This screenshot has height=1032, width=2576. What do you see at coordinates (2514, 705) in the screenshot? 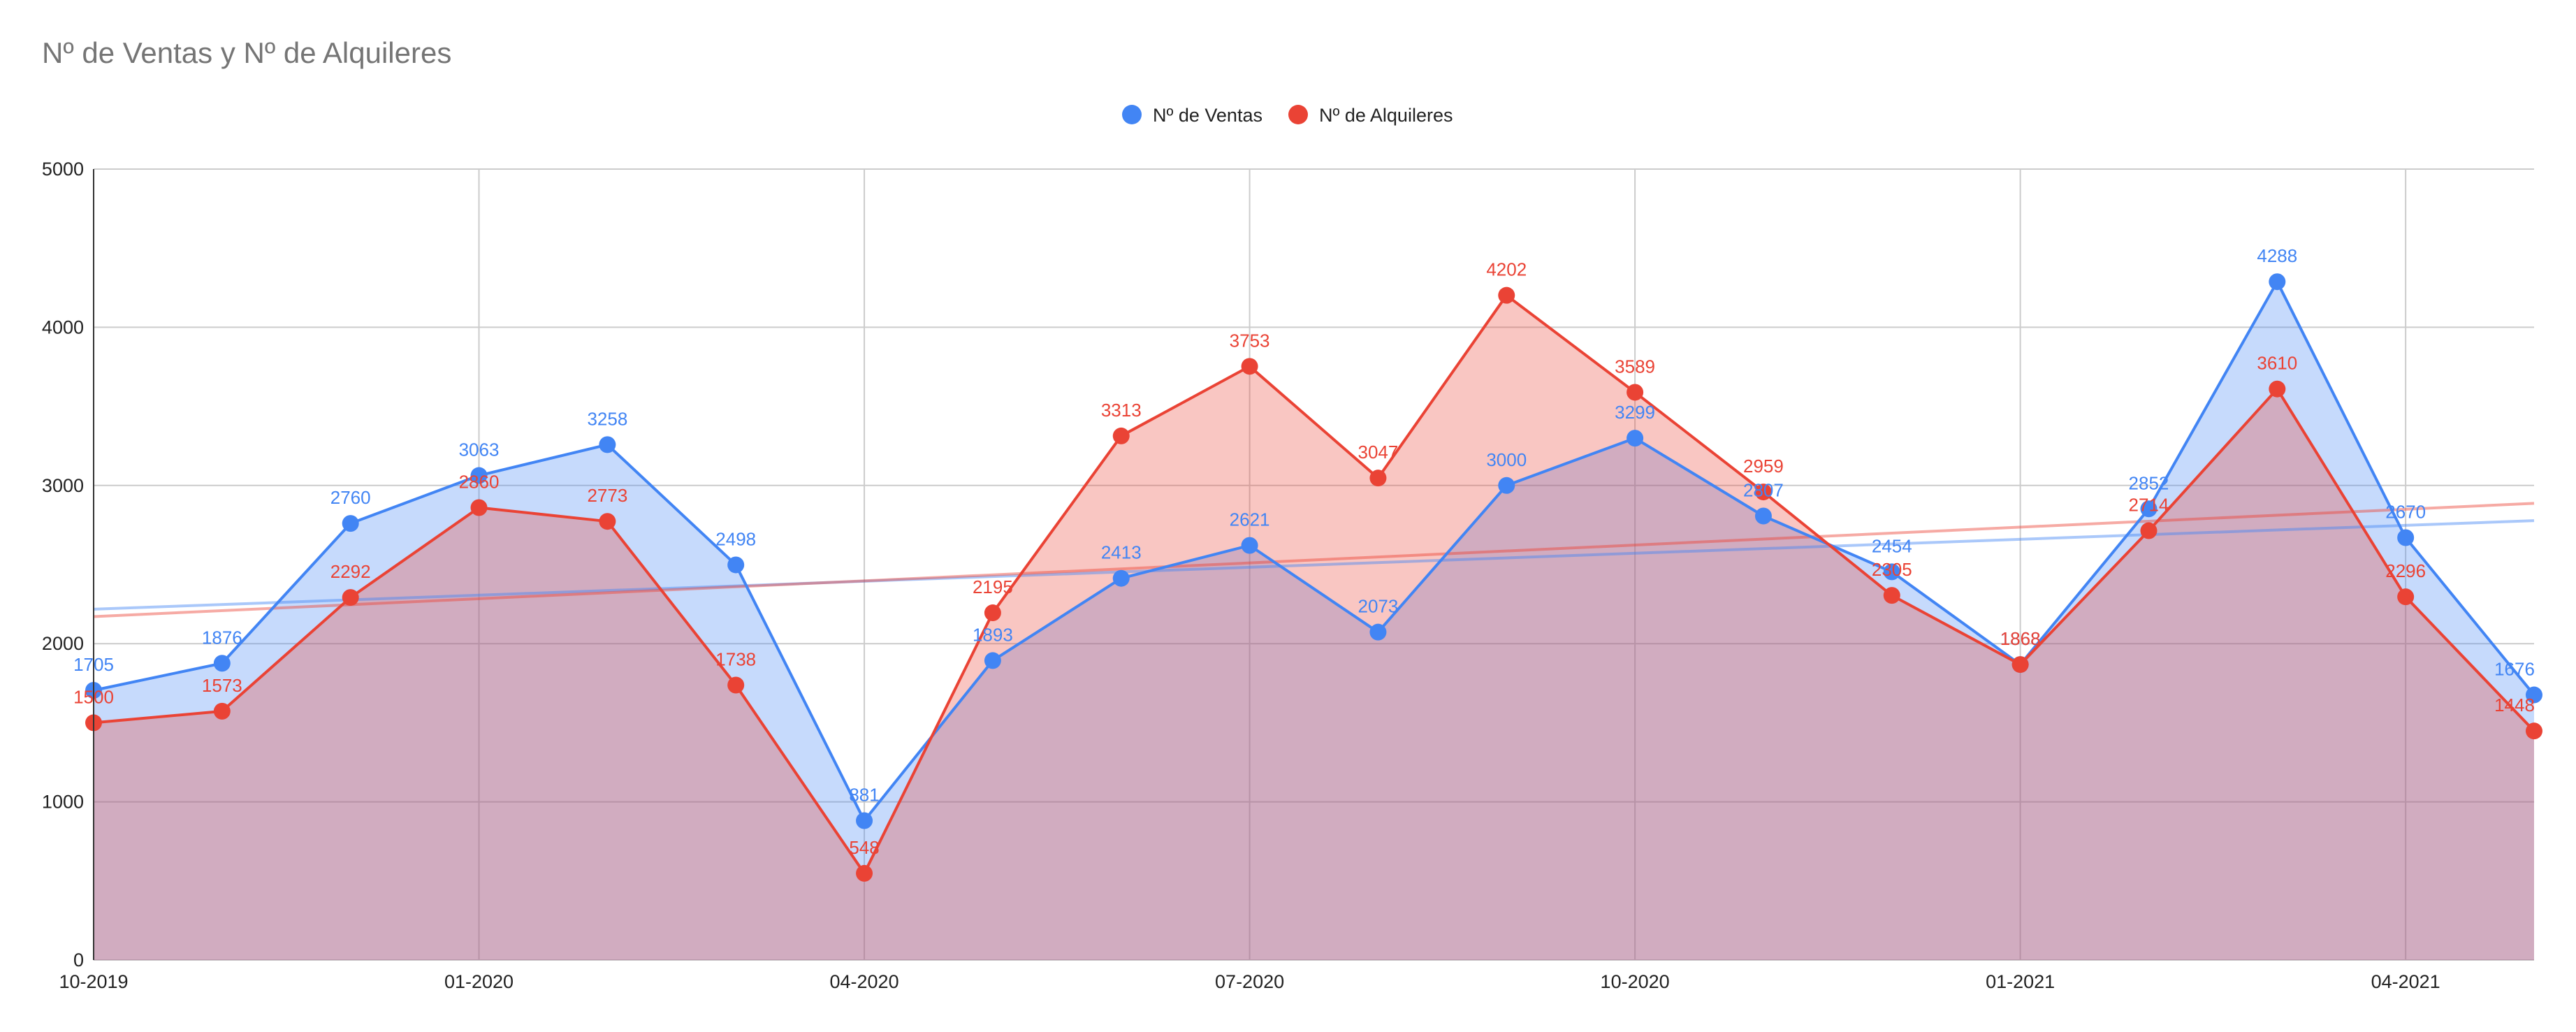
I see `data-label-alquileres: 1448` at bounding box center [2514, 705].